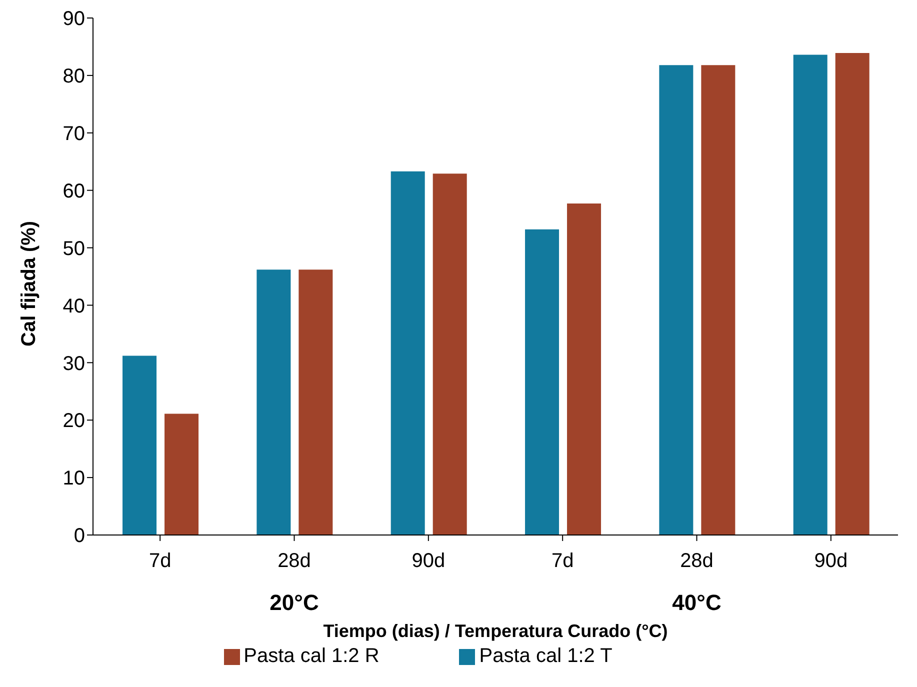  I want to click on y-tick-label: 20, so click(73, 421).